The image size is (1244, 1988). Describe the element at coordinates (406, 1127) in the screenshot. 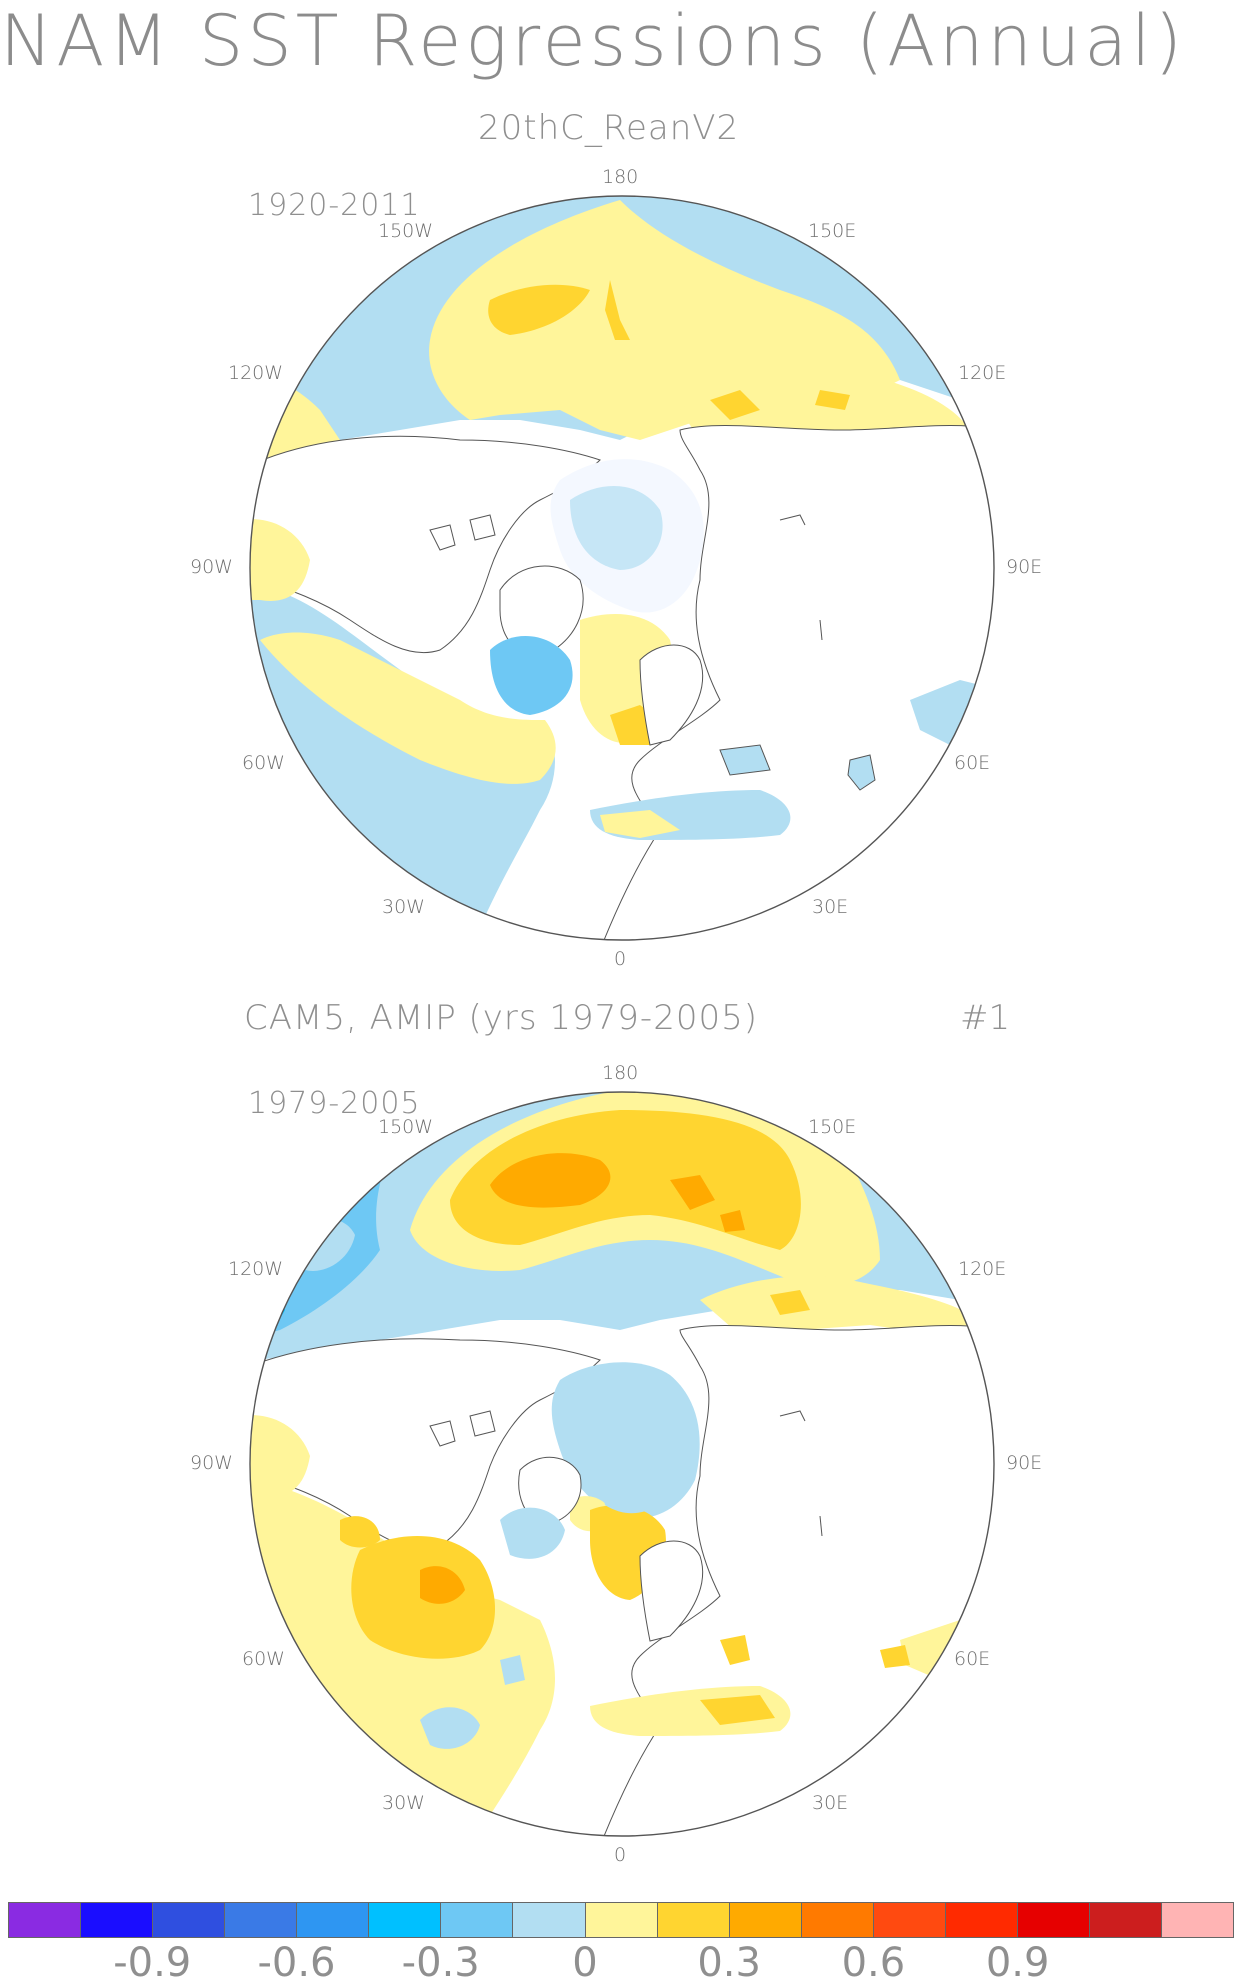

I see `panel2-lon-150w: 150W` at that location.